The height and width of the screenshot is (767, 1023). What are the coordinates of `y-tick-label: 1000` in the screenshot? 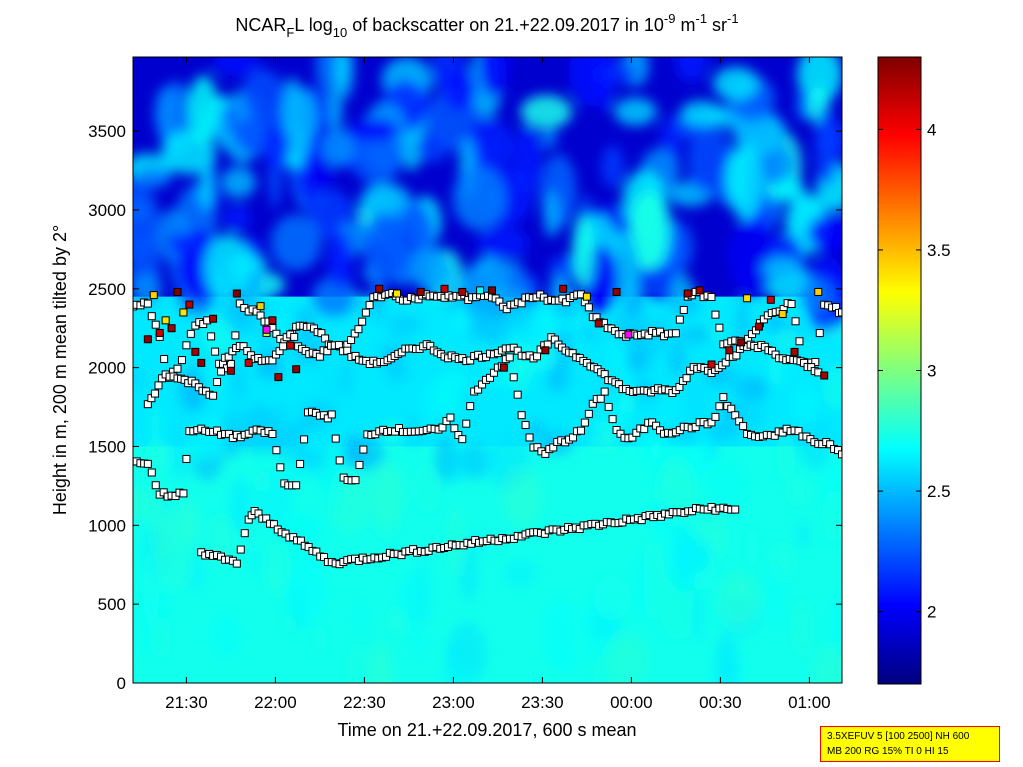 It's located at (107, 525).